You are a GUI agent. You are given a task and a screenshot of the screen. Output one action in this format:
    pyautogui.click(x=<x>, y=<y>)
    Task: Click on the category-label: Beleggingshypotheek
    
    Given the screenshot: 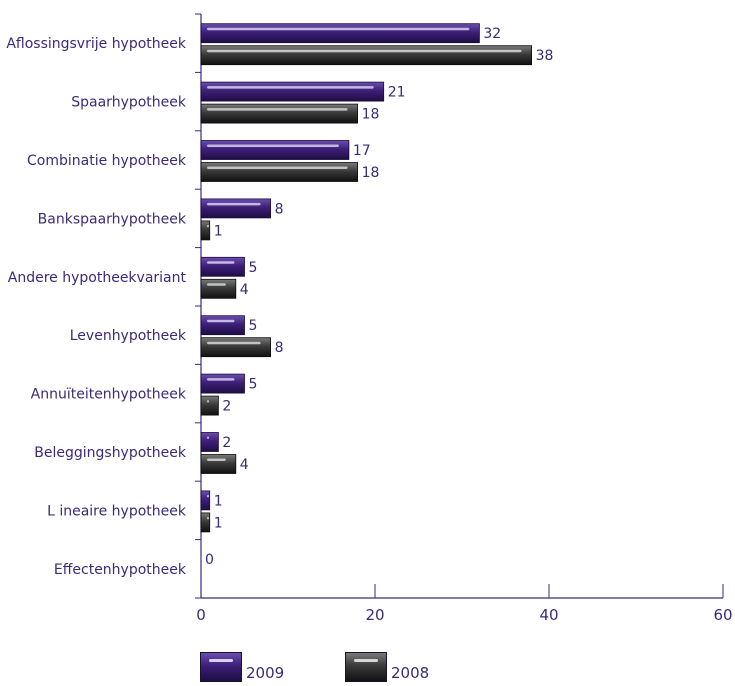 What is the action you would take?
    pyautogui.click(x=110, y=453)
    